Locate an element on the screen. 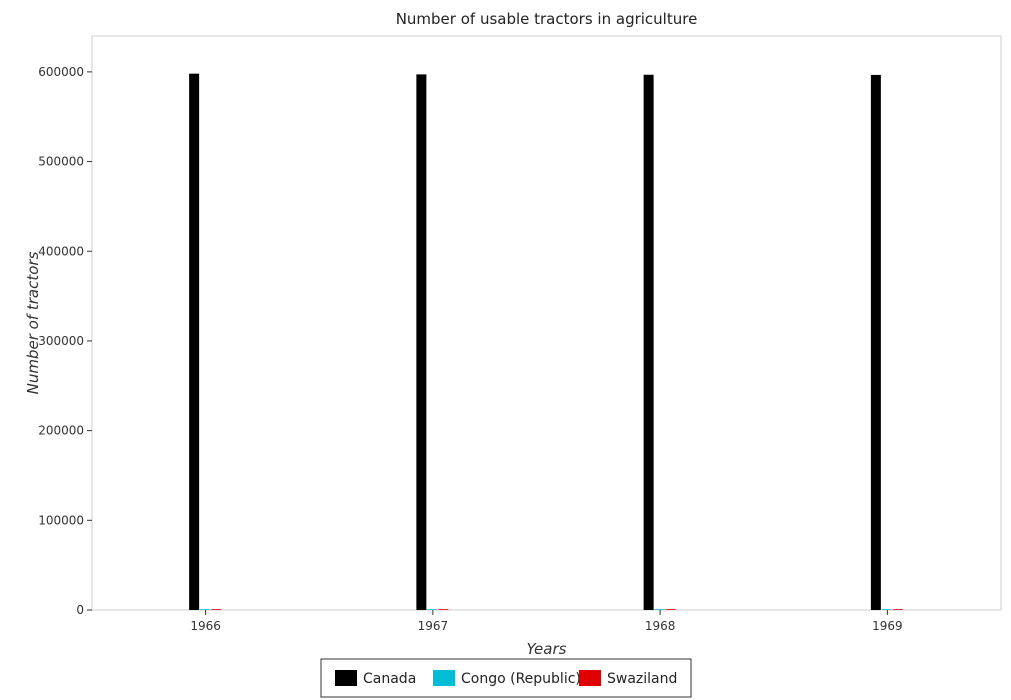 This screenshot has width=1011, height=700. x-tick-label: 1968 is located at coordinates (660, 626).